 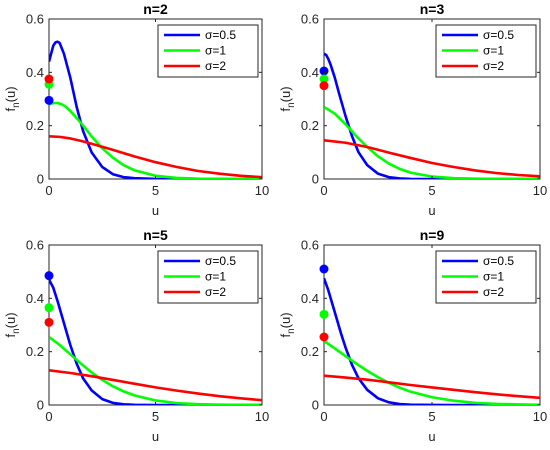 I want to click on chart-title: n=9, so click(x=432, y=235).